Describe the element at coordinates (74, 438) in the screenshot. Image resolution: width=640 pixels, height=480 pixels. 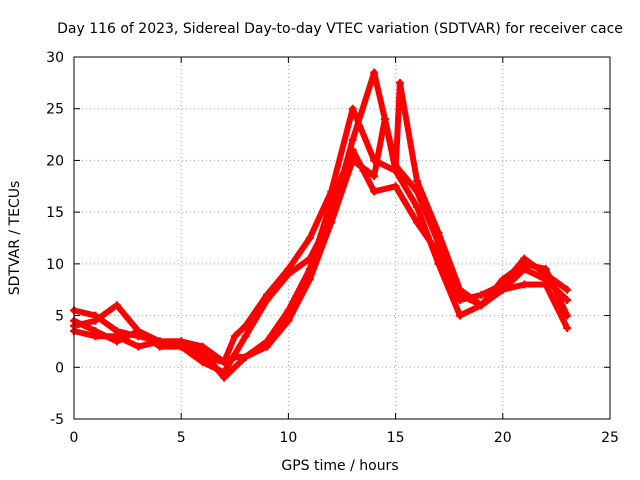
I see `x-tick-label: 0` at that location.